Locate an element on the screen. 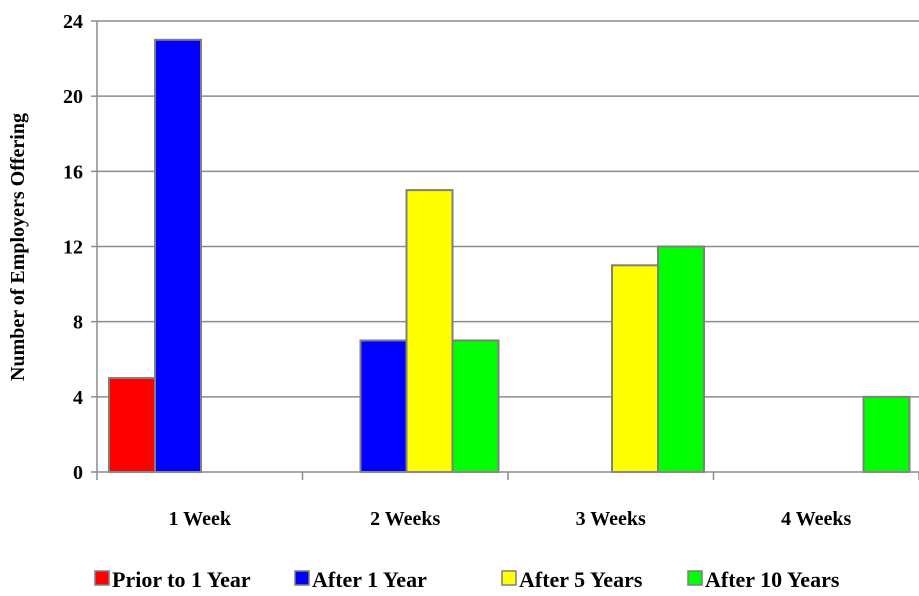 This screenshot has height=596, width=919. legend-label: After 1 Year is located at coordinates (369, 579).